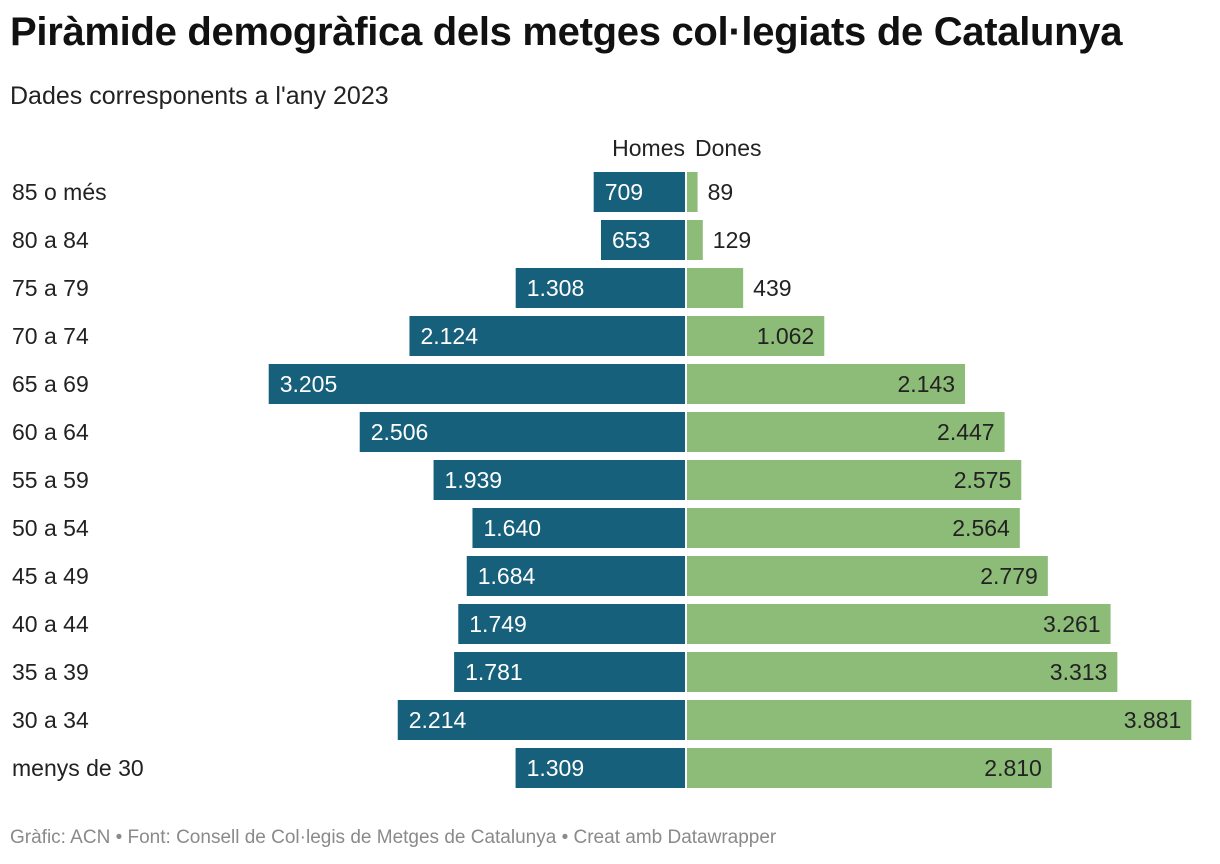  I want to click on legend-dones: Dones, so click(728, 148).